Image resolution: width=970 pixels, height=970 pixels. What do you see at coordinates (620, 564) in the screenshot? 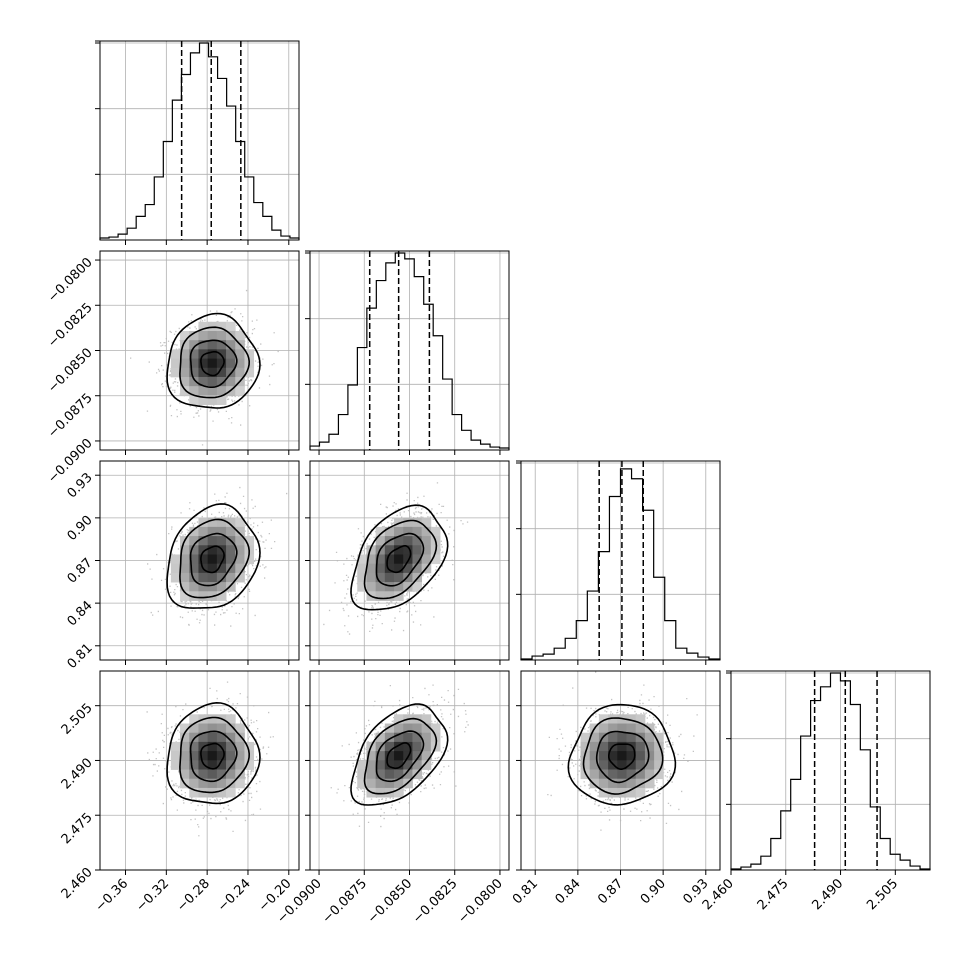
I see `histogram-steps` at bounding box center [620, 564].